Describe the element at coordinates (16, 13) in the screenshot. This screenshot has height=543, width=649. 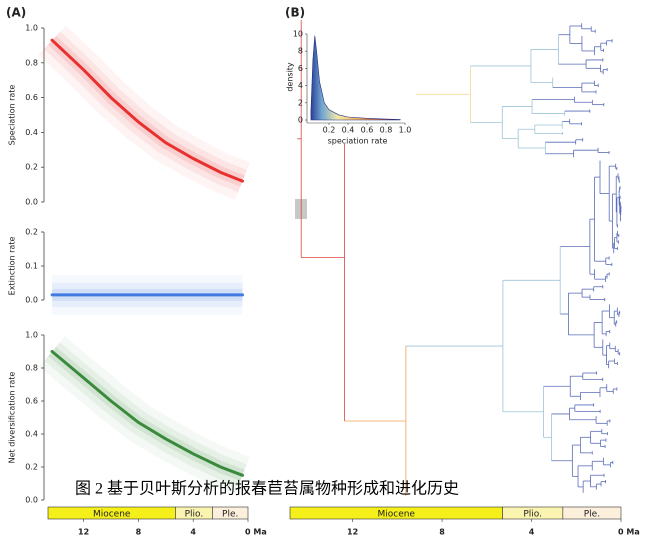
I see `panel-label: (A)` at that location.